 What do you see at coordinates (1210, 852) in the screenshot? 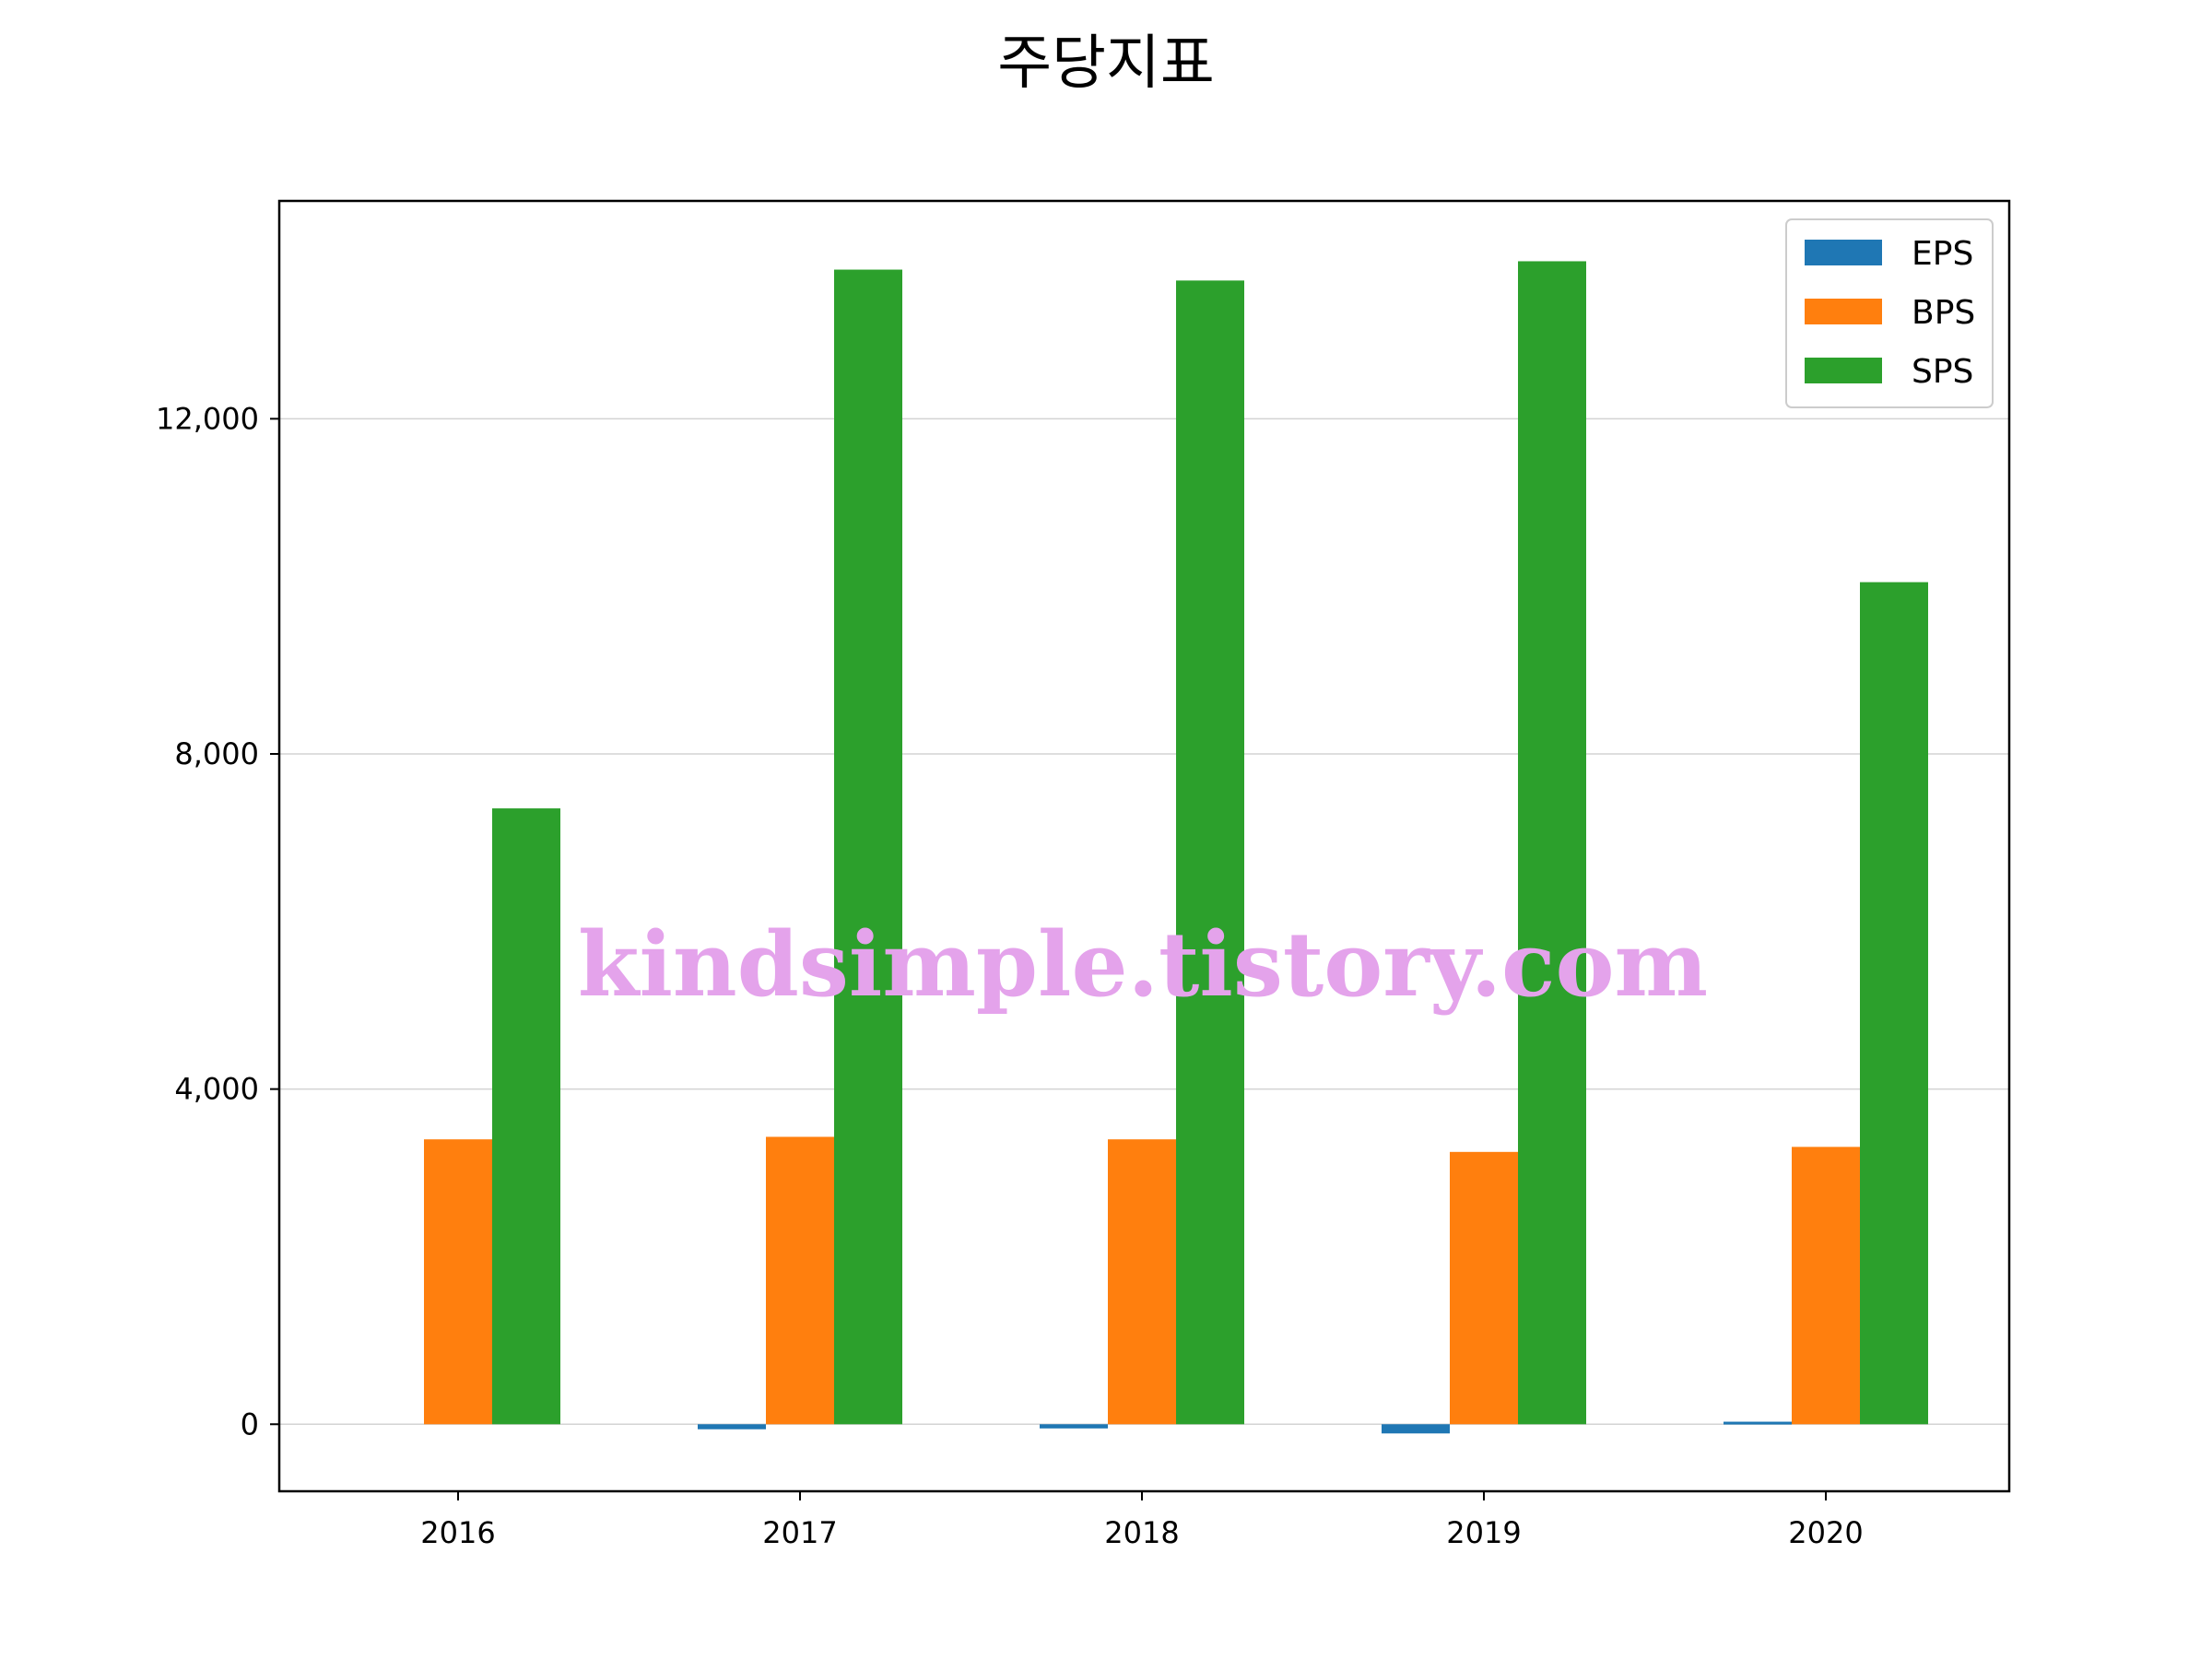
I see `bar-sps-2018` at bounding box center [1210, 852].